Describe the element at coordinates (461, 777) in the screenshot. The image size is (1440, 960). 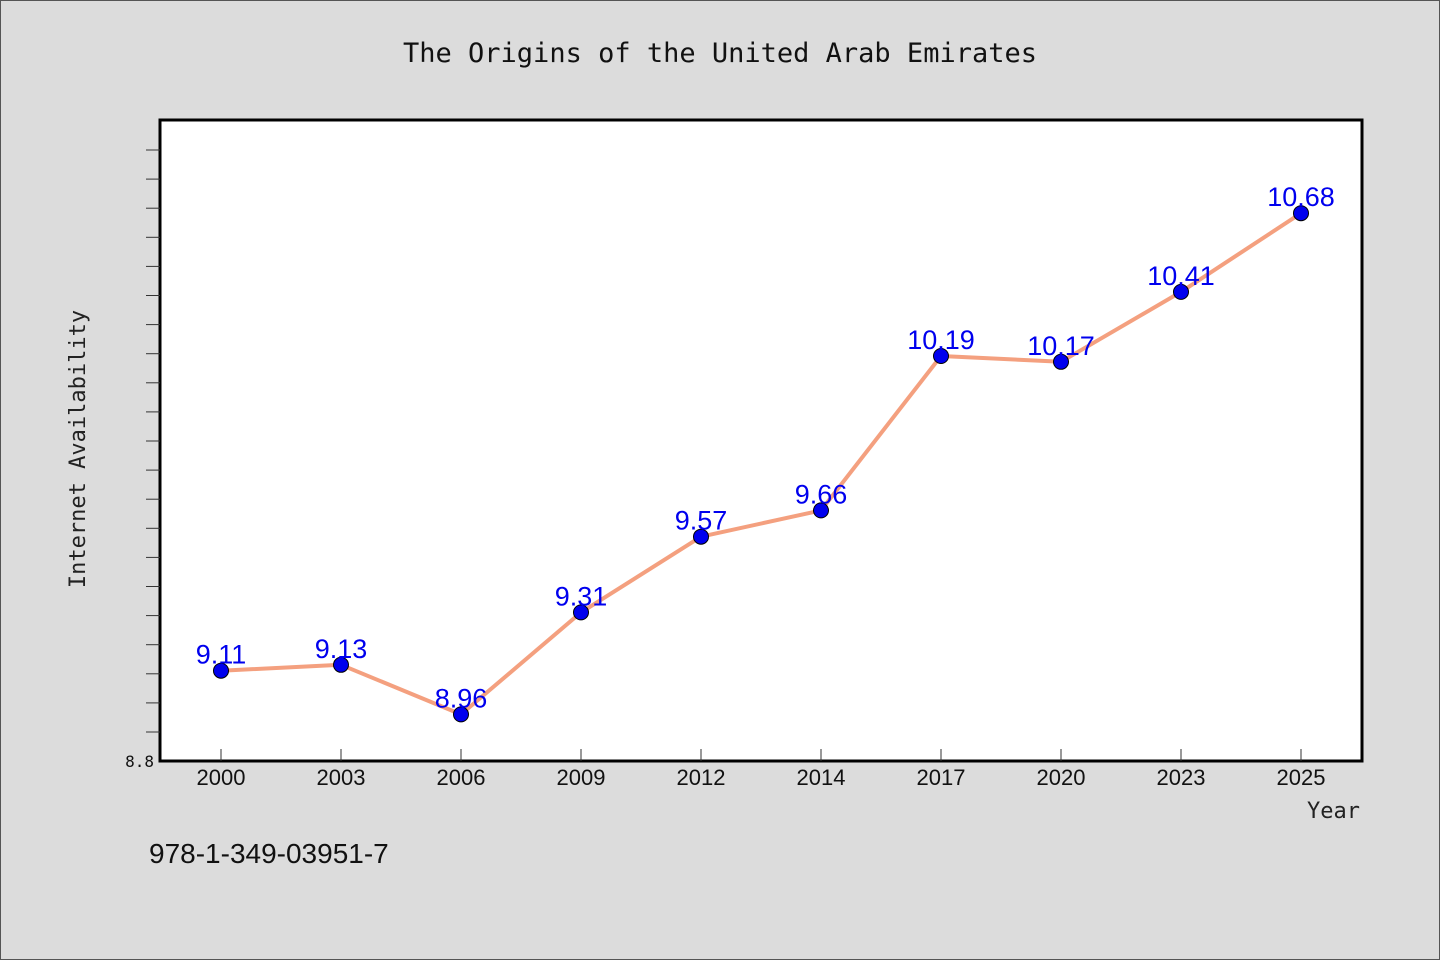
I see `x-tick-label: 2006` at that location.